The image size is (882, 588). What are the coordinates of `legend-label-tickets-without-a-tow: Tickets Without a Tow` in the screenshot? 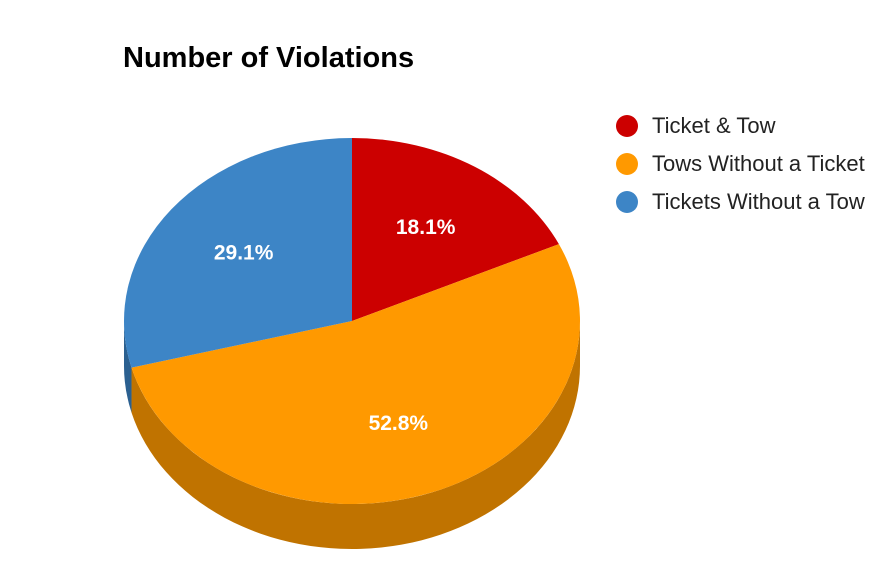 It's located at (758, 201).